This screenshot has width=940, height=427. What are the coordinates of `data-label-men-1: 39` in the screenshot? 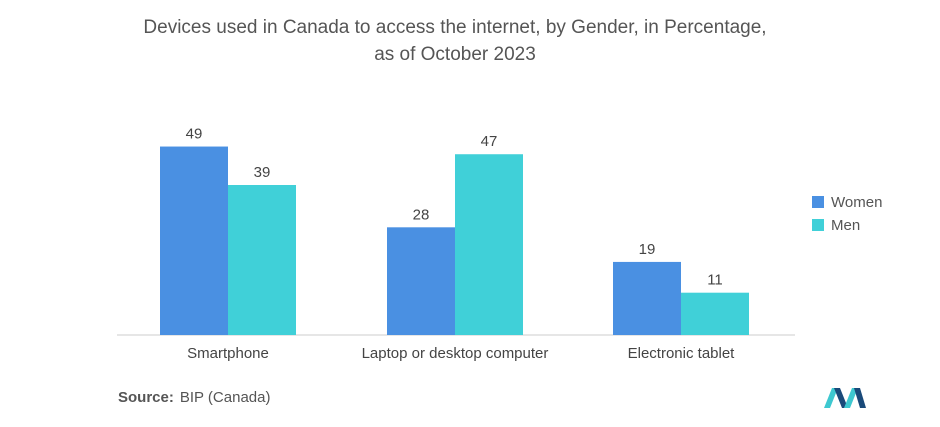 It's located at (262, 172).